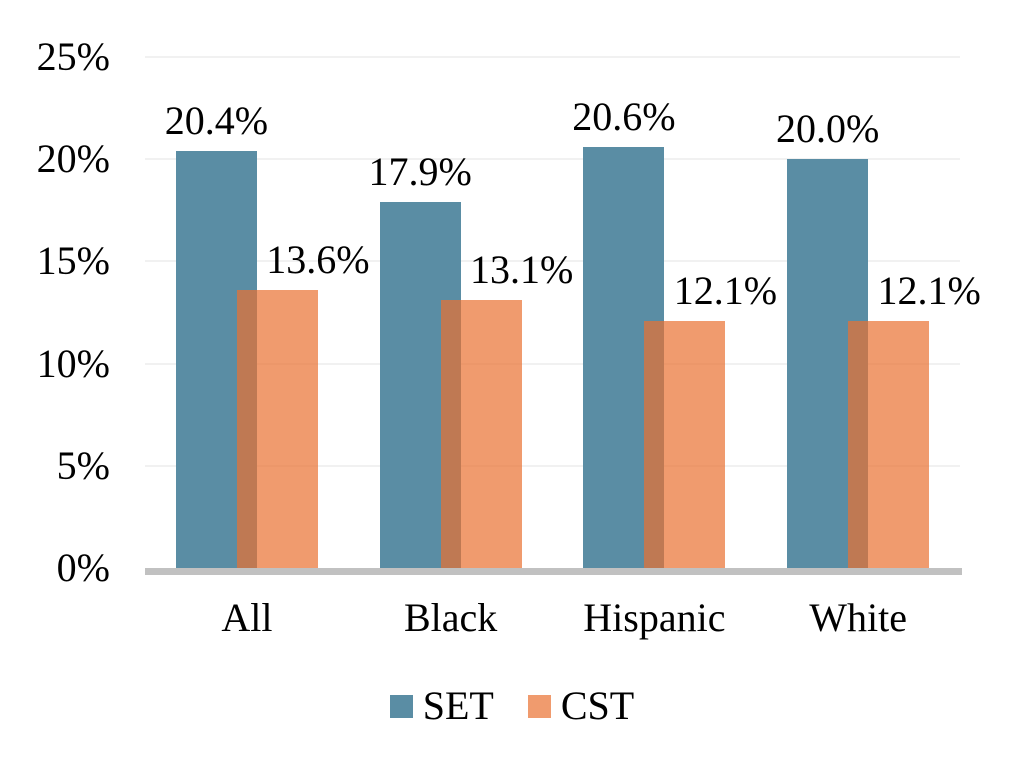  I want to click on legend-label-cst: CST, so click(597, 705).